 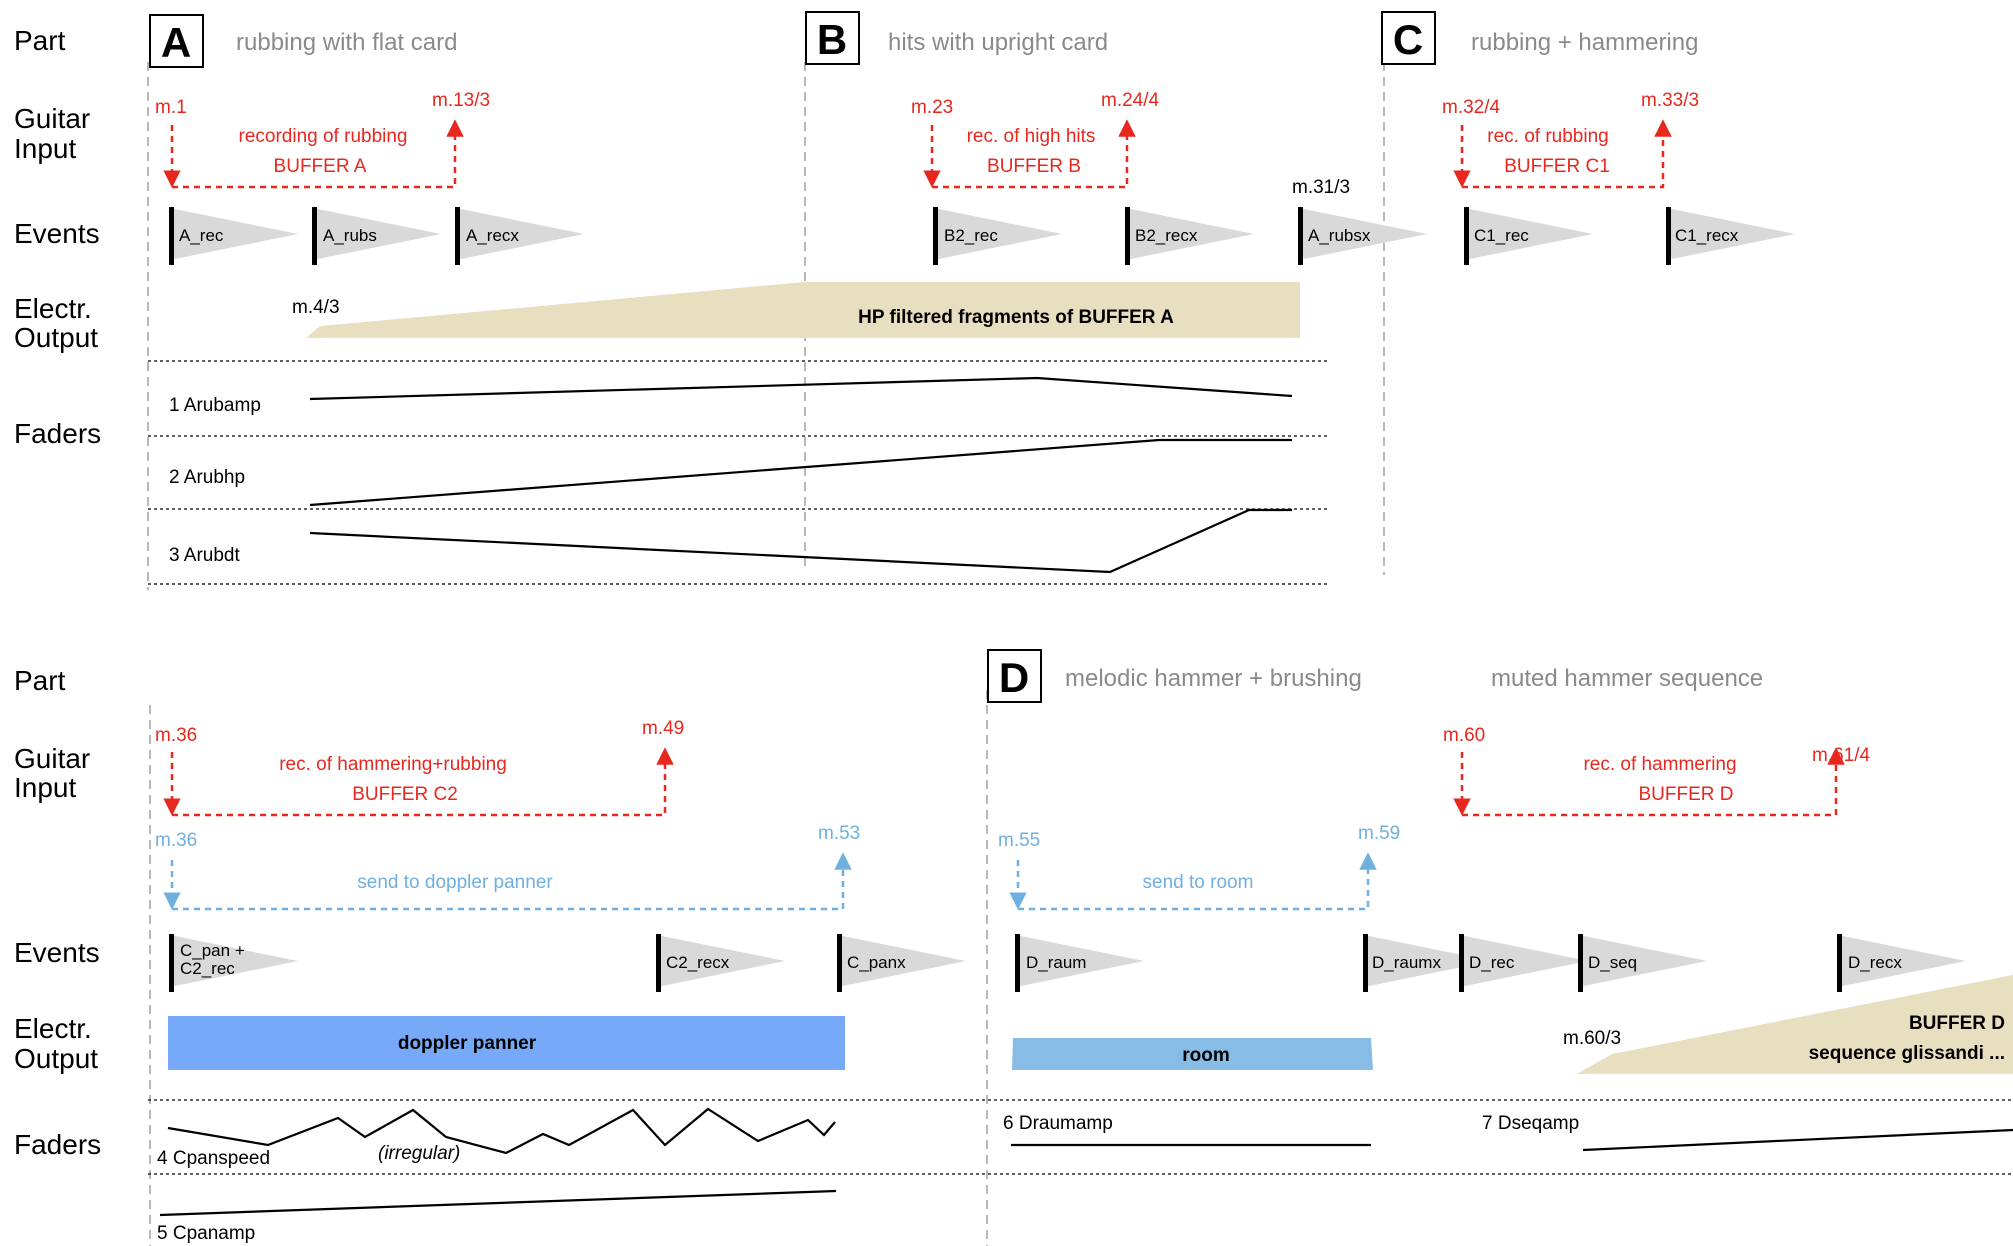 I want to click on output-doppler-label: doppler panner, so click(x=467, y=1043).